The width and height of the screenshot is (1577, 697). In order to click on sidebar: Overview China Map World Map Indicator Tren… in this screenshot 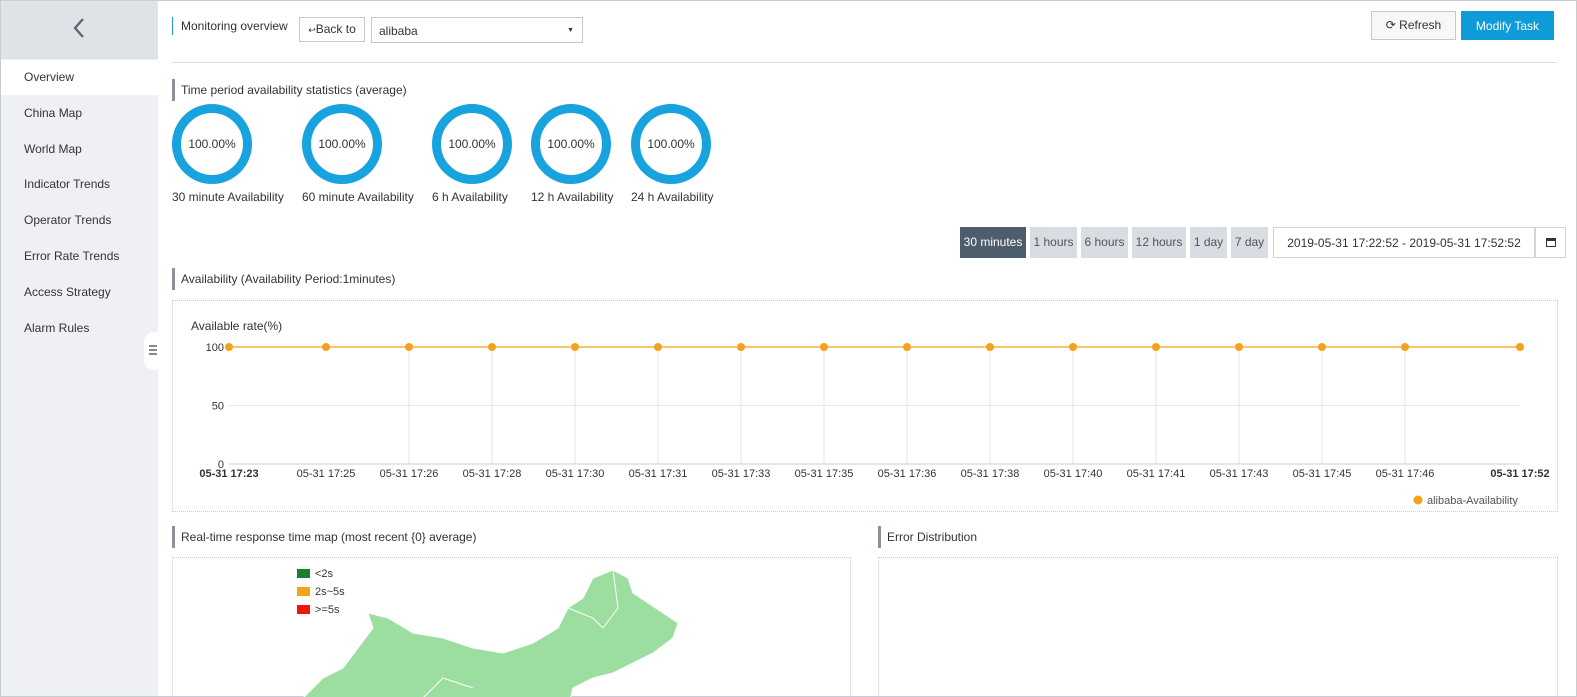, I will do `click(79, 348)`.